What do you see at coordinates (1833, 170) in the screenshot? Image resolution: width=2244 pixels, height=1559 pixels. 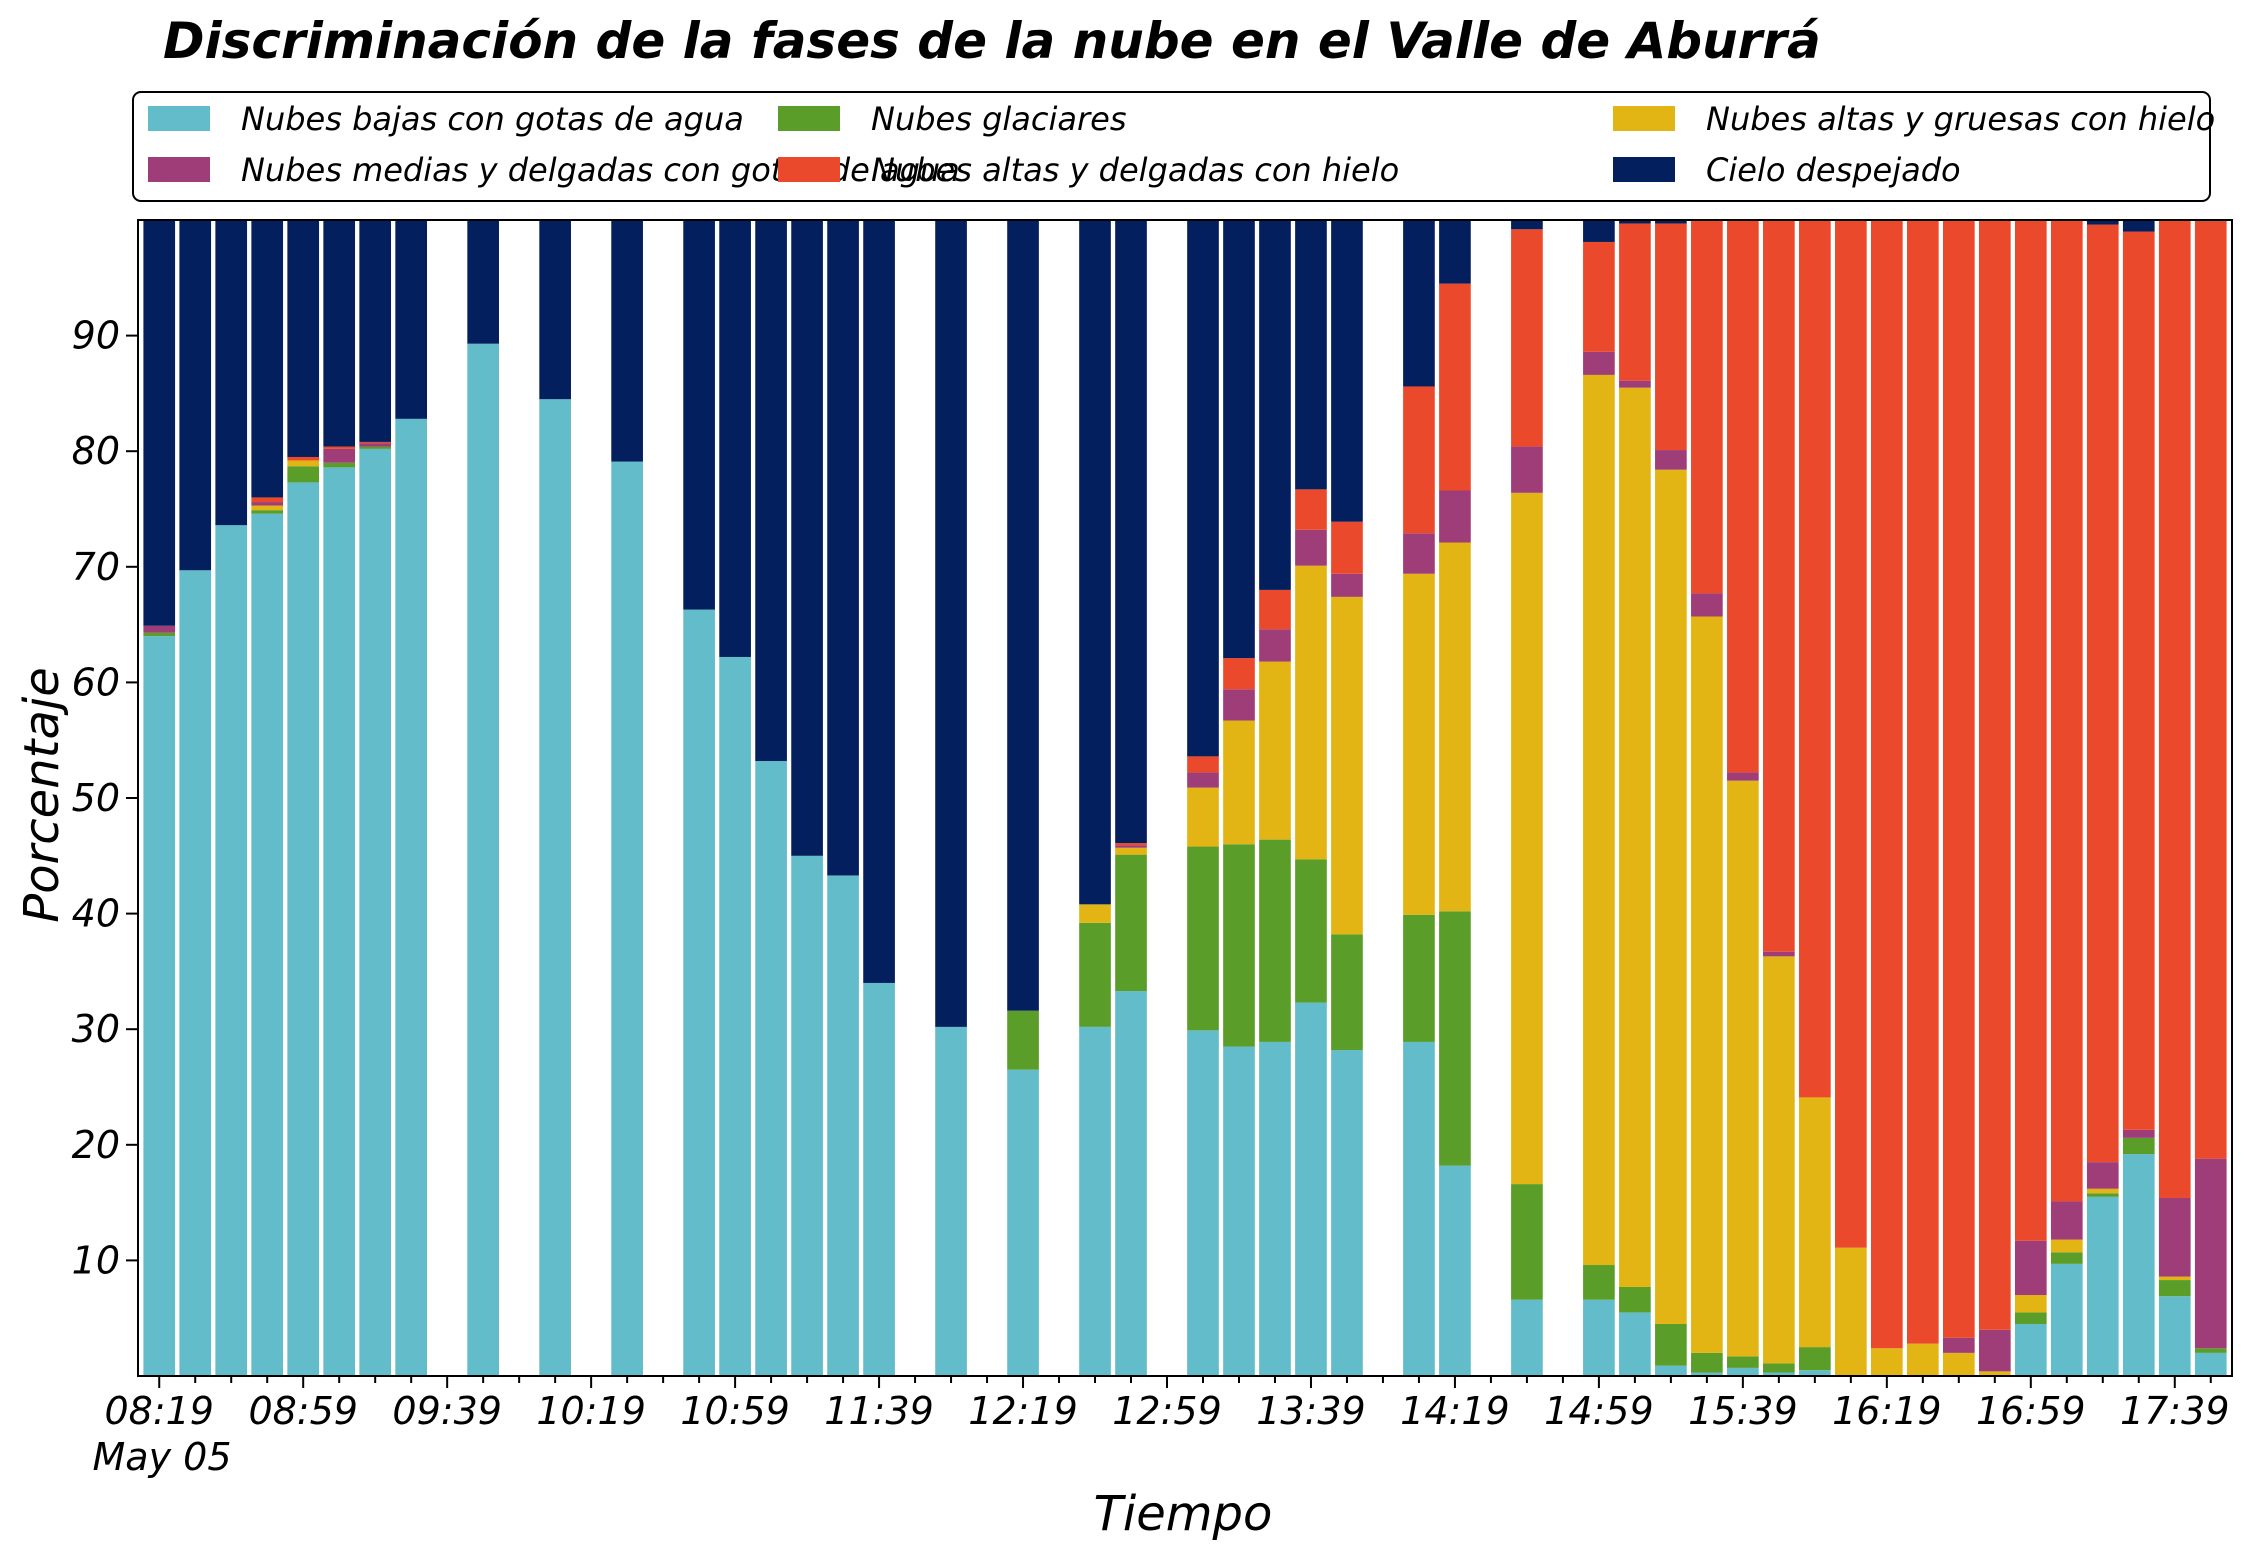 I see `legend-label: Cielo despejado` at bounding box center [1833, 170].